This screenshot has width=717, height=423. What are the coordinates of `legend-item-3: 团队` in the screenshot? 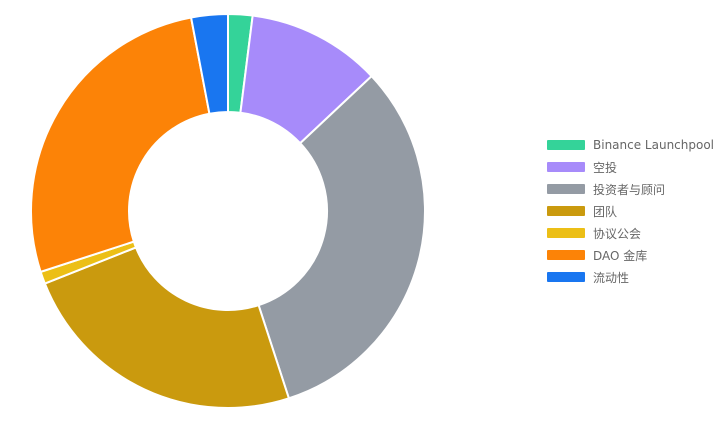 It's located at (630, 211).